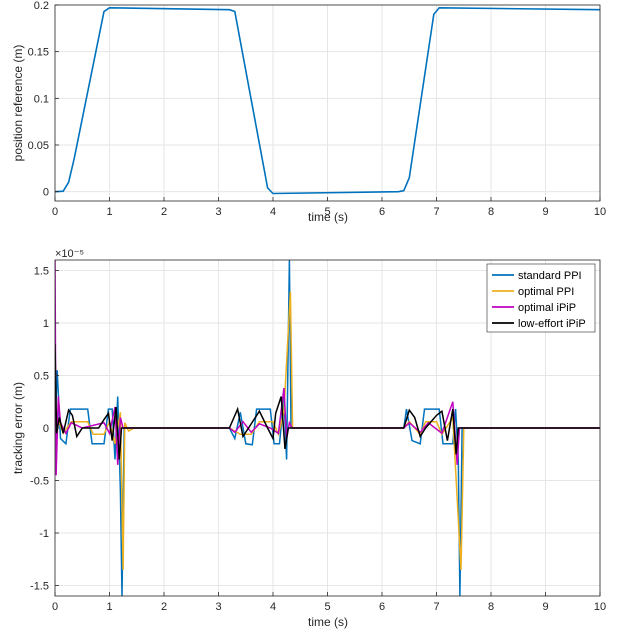 This screenshot has height=635, width=628. What do you see at coordinates (38, 53) in the screenshot?
I see `top-y-tick-label: 0.15` at bounding box center [38, 53].